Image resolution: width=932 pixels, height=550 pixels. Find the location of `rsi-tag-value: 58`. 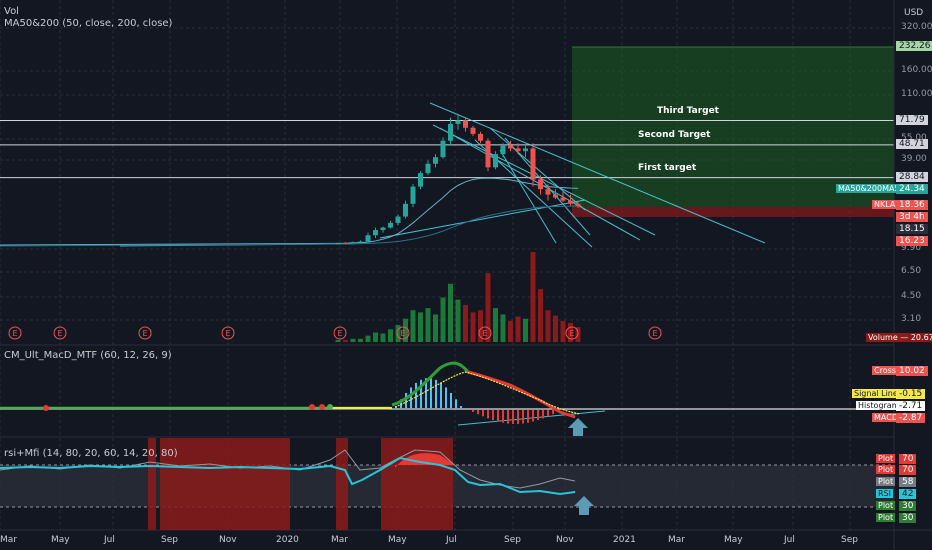

rsi-tag-value: 58 is located at coordinates (908, 482).